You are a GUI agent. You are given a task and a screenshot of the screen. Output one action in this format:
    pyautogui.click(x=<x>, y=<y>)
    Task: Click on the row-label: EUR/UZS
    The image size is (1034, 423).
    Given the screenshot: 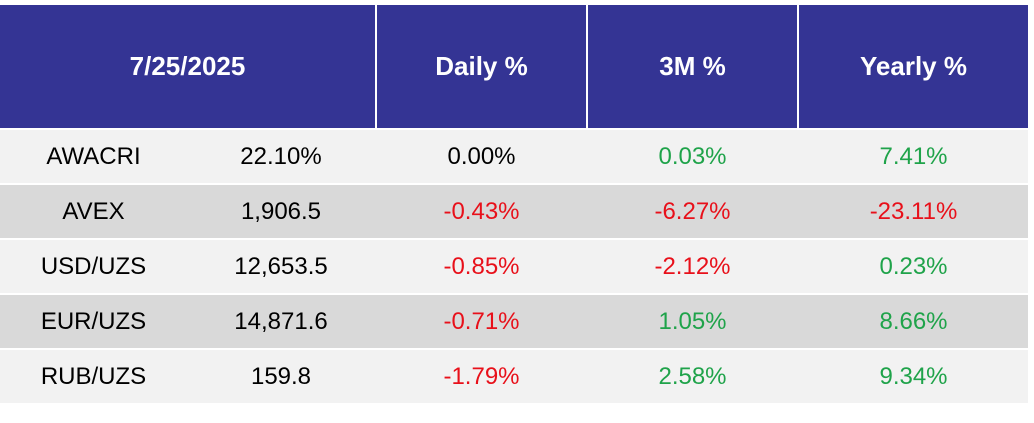 What is the action you would take?
    pyautogui.click(x=93, y=321)
    